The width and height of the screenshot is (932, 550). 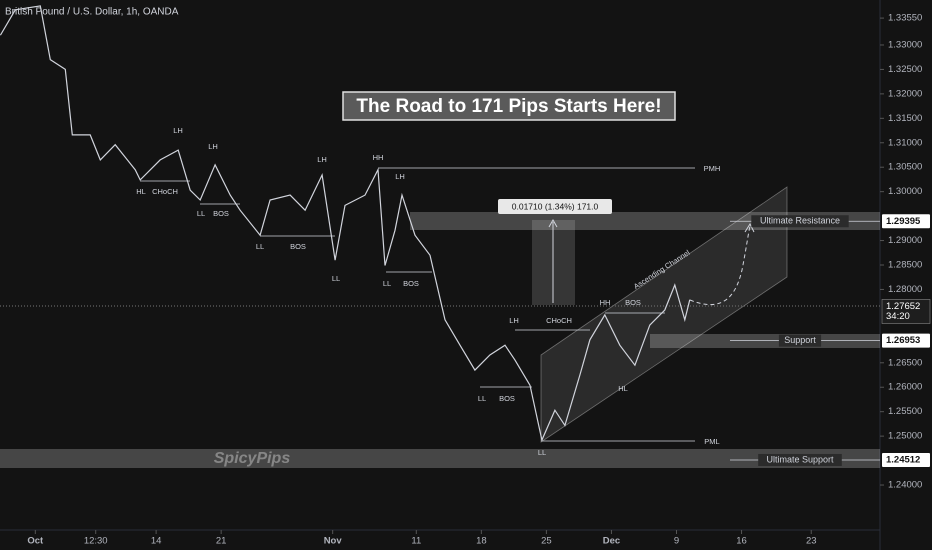 What do you see at coordinates (905, 436) in the screenshot?
I see `y-tick-label: 1.25000` at bounding box center [905, 436].